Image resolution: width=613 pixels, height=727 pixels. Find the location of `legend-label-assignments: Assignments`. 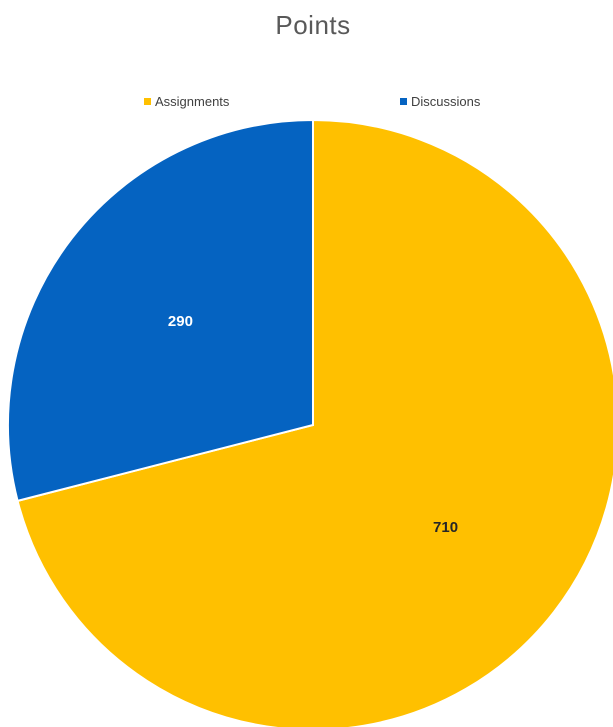

legend-label-assignments: Assignments is located at coordinates (192, 101).